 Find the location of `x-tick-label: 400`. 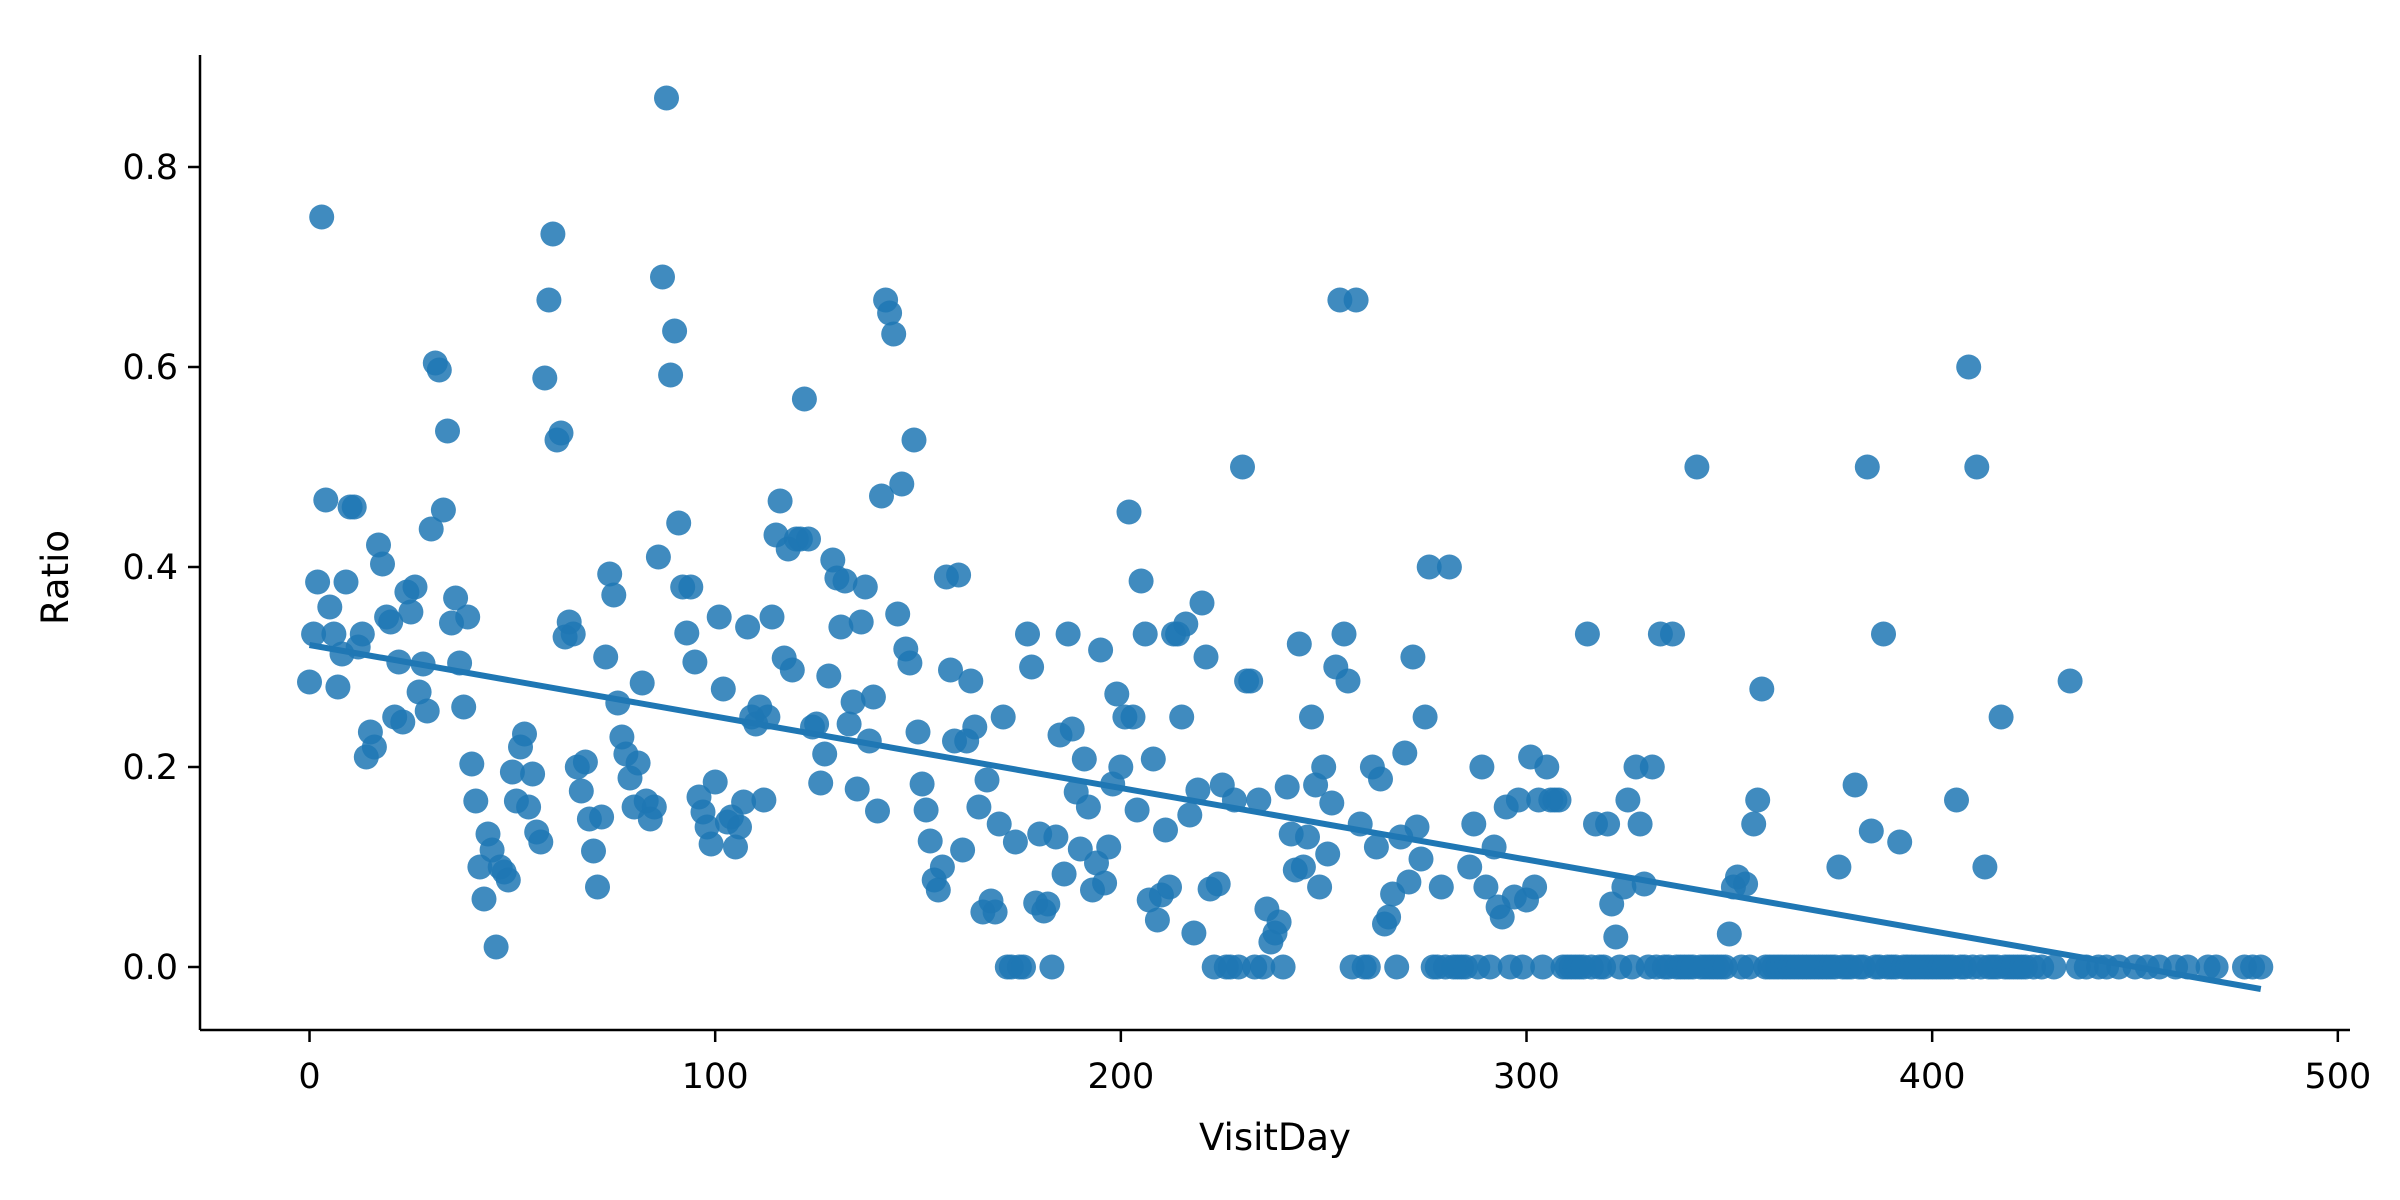

x-tick-label: 400 is located at coordinates (1932, 1077).